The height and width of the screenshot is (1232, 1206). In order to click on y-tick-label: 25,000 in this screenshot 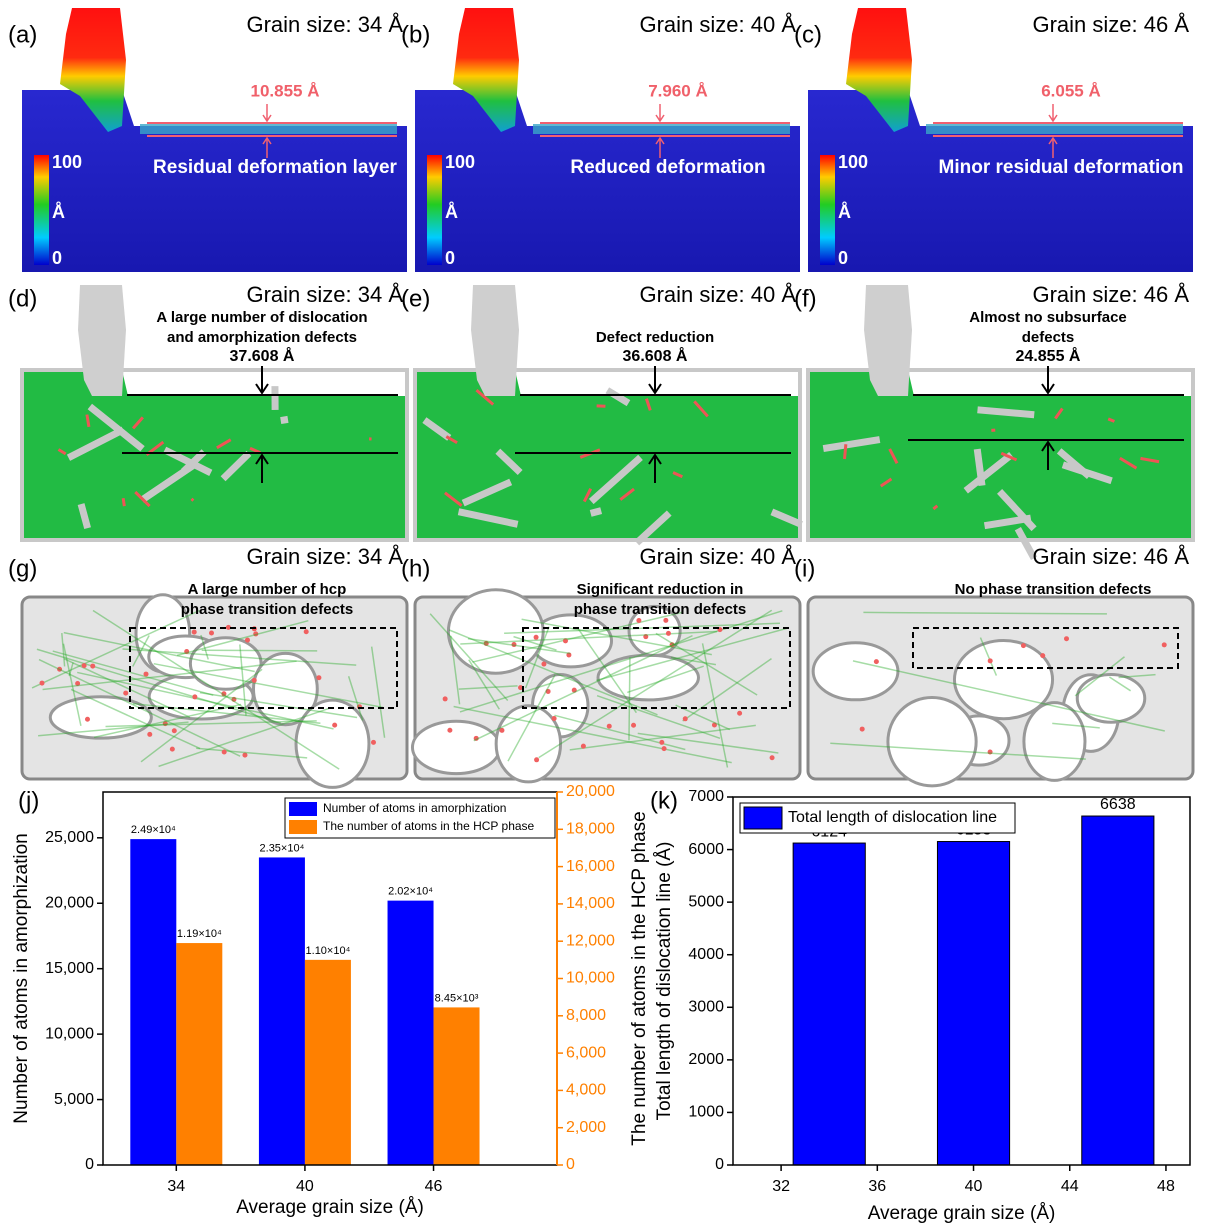, I will do `click(69, 837)`.